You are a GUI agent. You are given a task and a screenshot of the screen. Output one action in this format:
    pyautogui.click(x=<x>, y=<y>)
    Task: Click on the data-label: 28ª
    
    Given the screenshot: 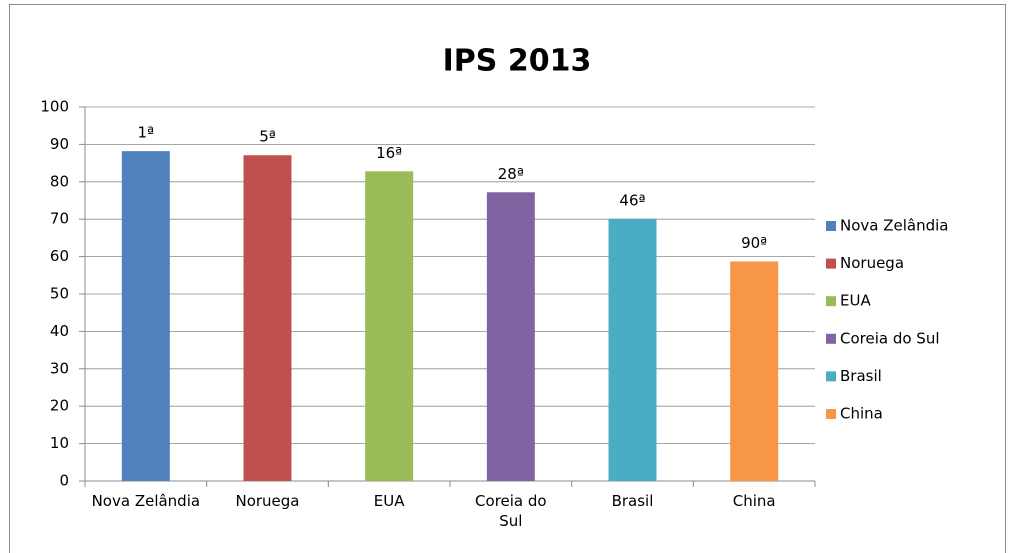 What is the action you would take?
    pyautogui.click(x=511, y=174)
    